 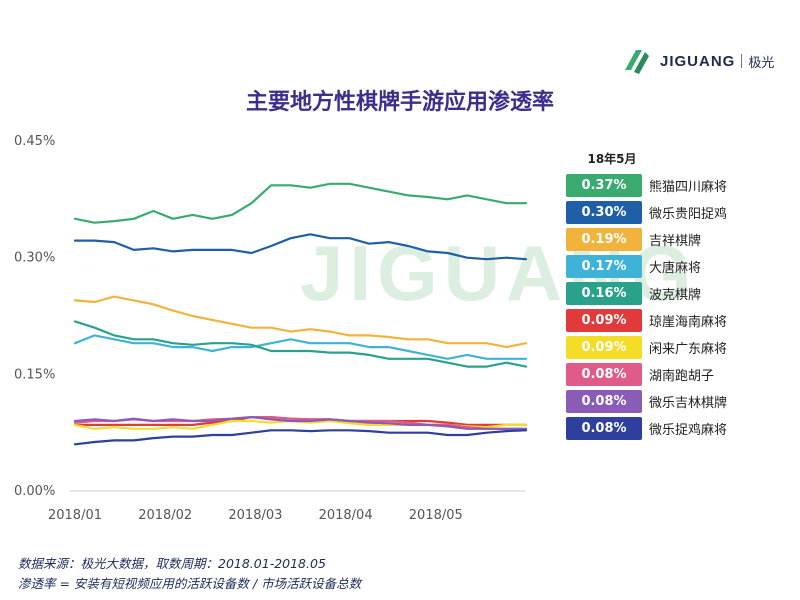 What do you see at coordinates (675, 295) in the screenshot?
I see `legend-series-name: 波克棋牌` at bounding box center [675, 295].